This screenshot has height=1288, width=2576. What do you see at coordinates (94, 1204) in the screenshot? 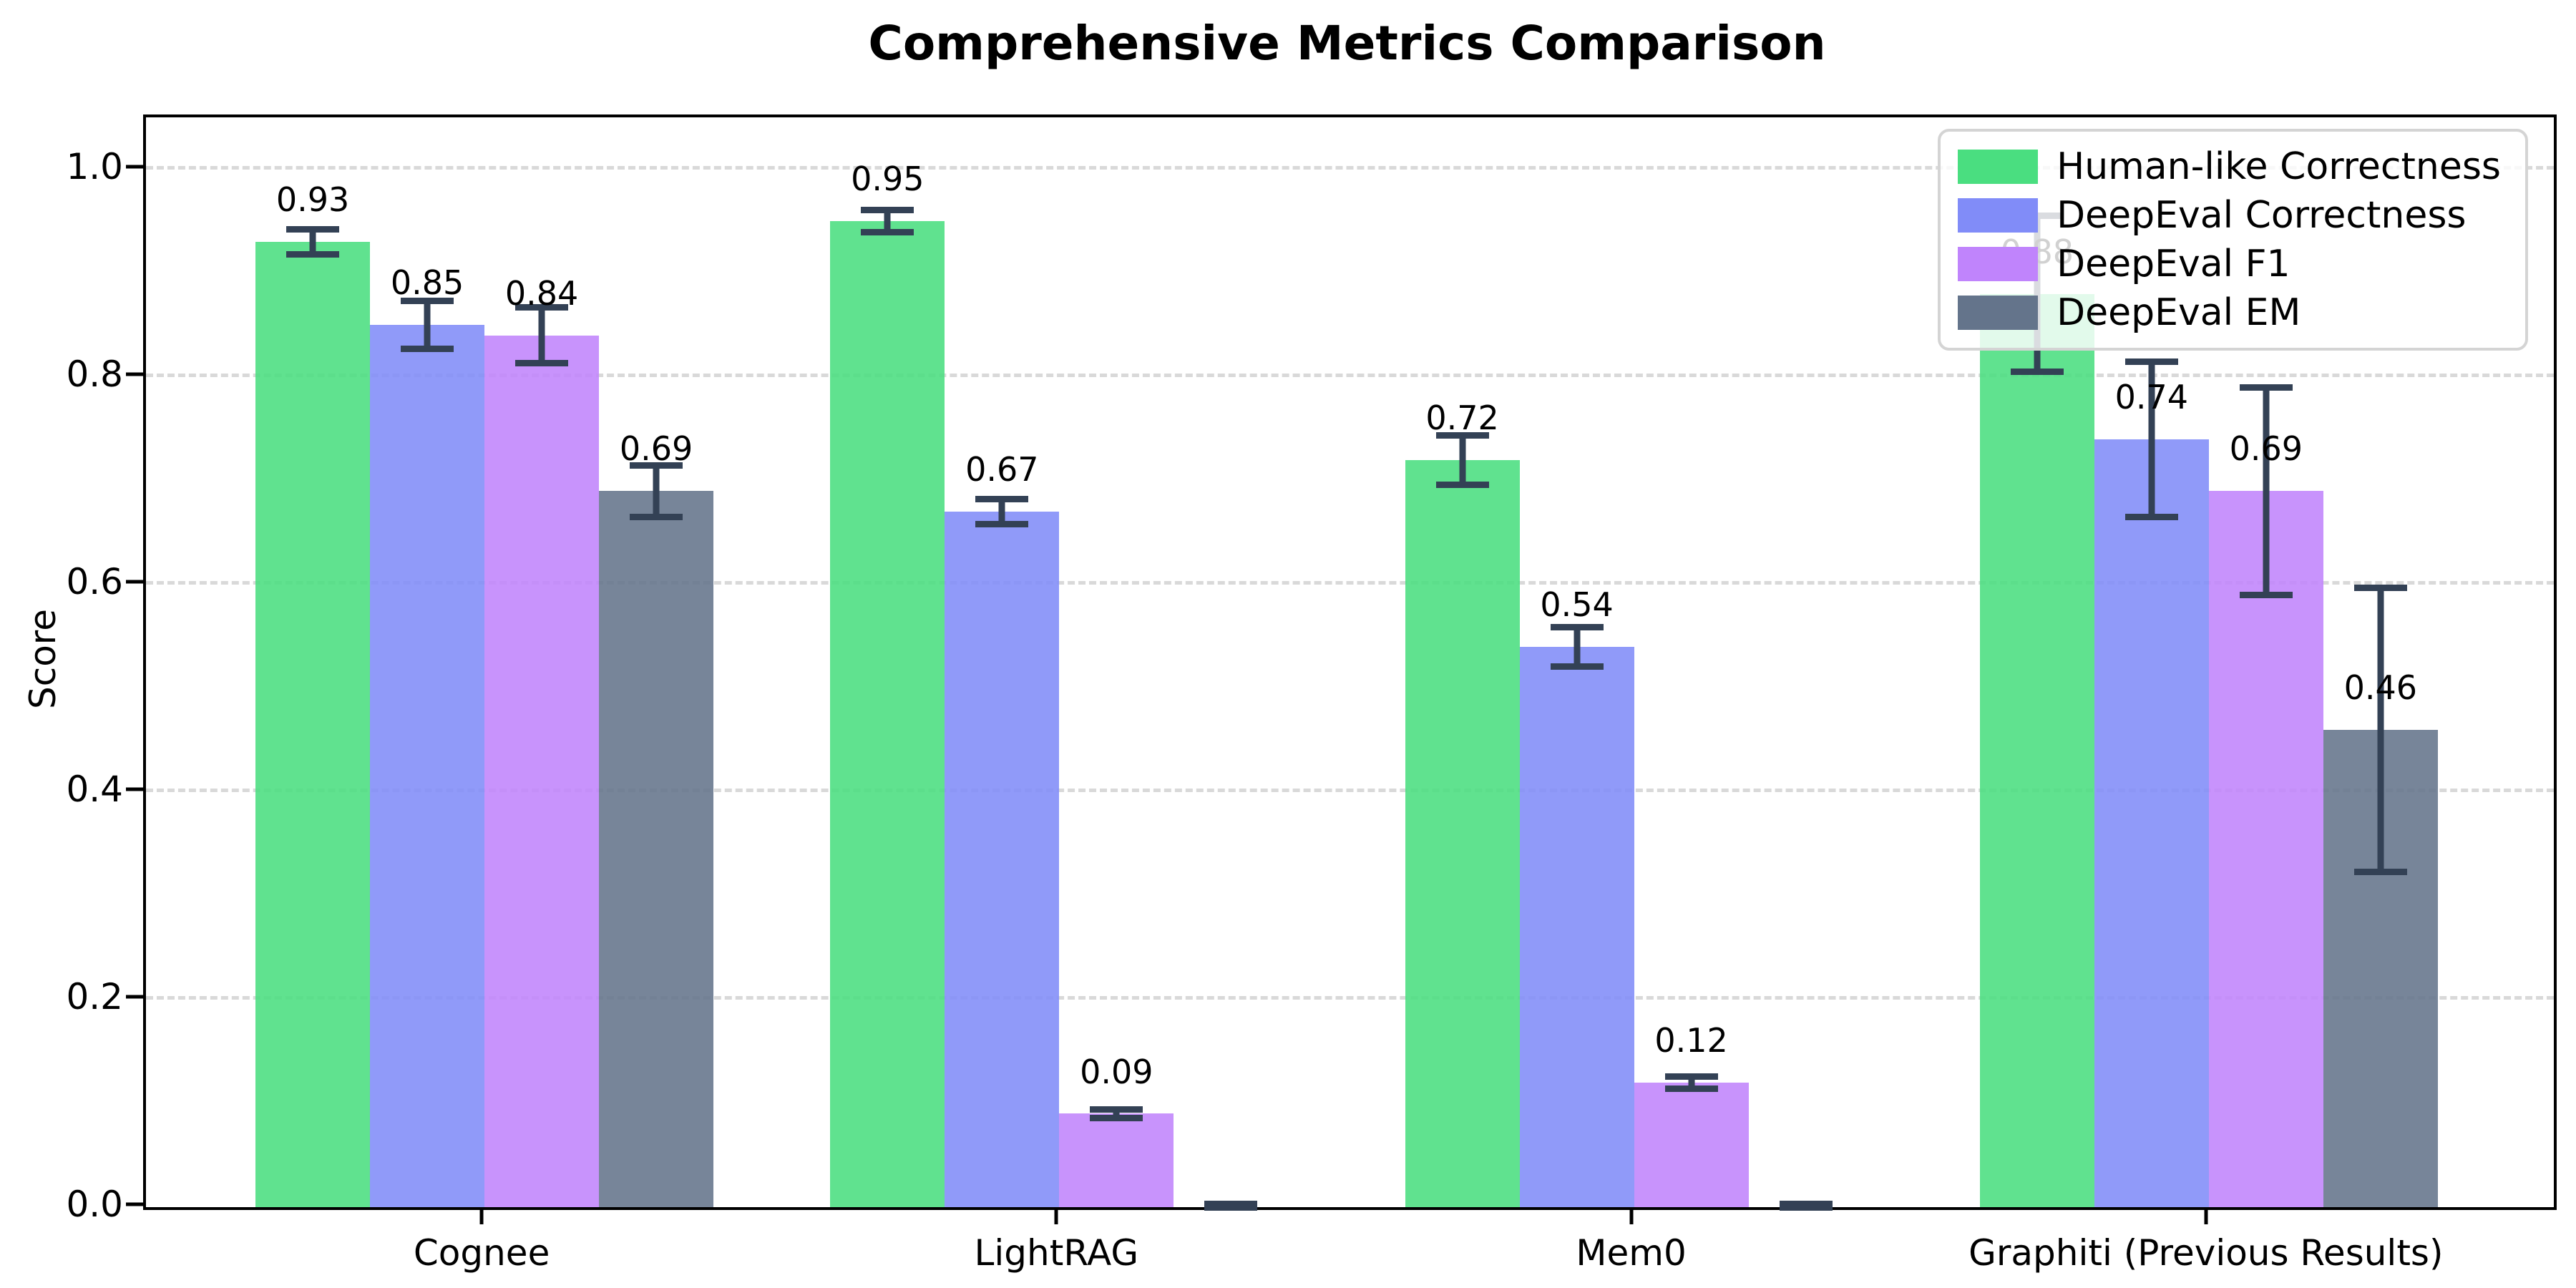
I see `y-tick-label: 0.0` at bounding box center [94, 1204].